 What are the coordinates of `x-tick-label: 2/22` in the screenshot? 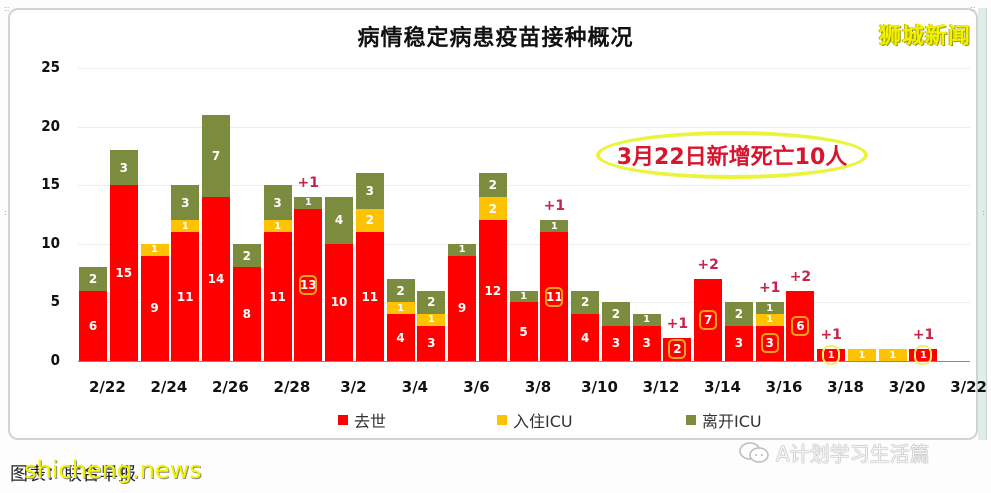 It's located at (107, 387).